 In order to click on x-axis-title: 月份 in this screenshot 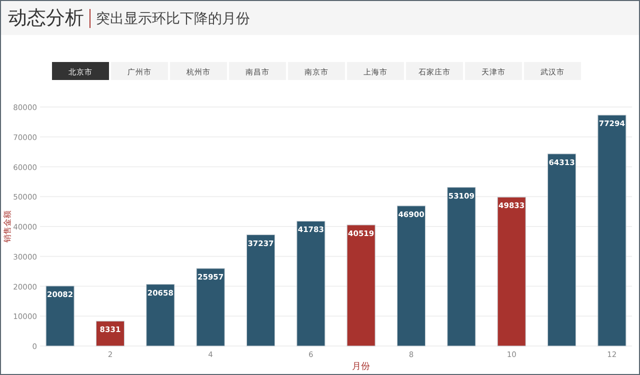, I will do `click(361, 366)`.